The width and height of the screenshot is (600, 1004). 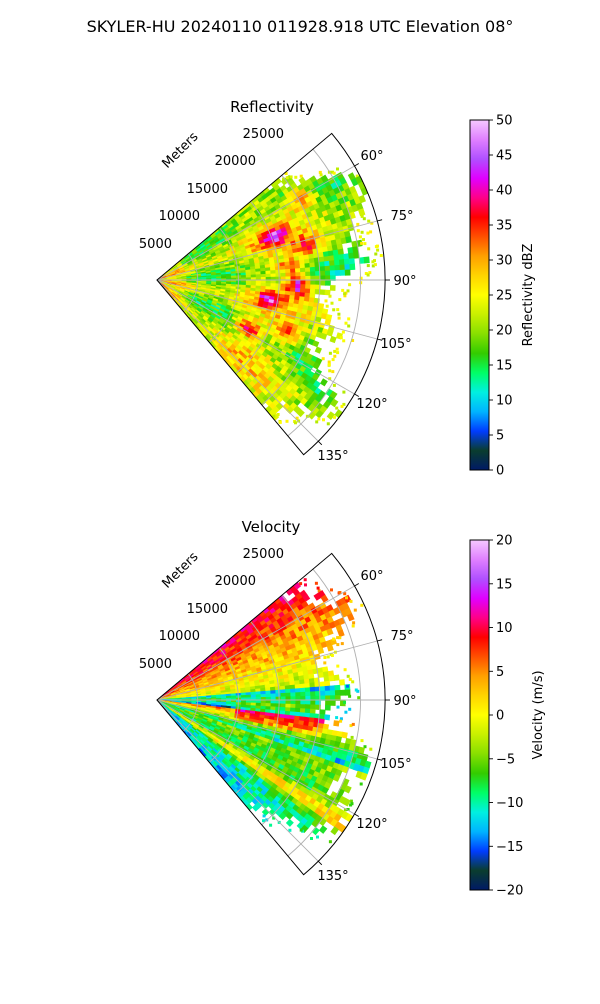 What do you see at coordinates (500, 471) in the screenshot?
I see `colorbar-tick-label: 0` at bounding box center [500, 471].